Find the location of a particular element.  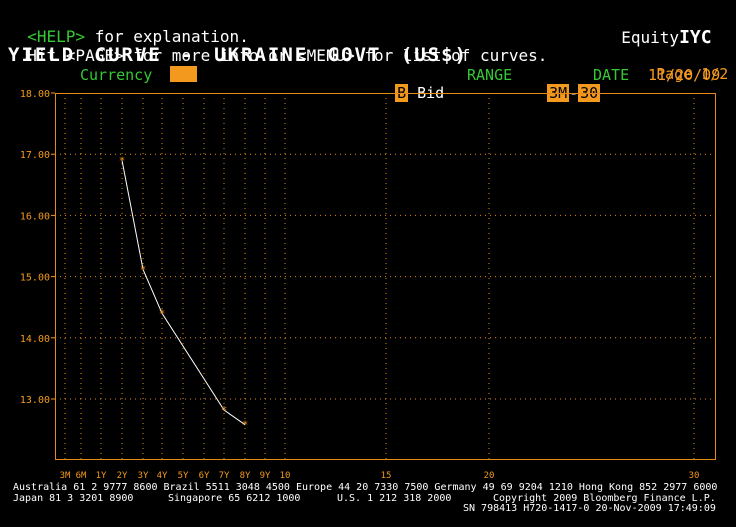

currency-field is located at coordinates (183, 74).